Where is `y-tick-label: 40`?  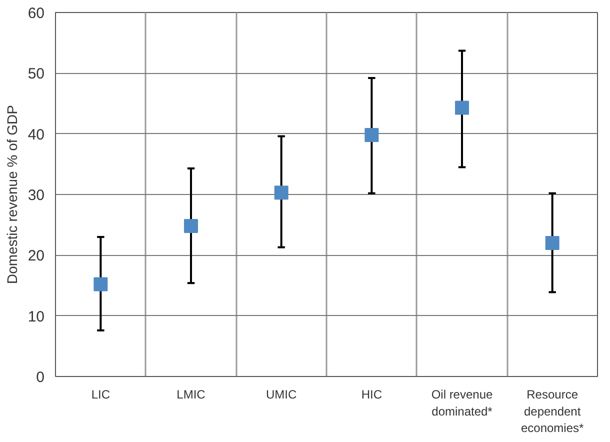 y-tick-label: 40 is located at coordinates (36, 135).